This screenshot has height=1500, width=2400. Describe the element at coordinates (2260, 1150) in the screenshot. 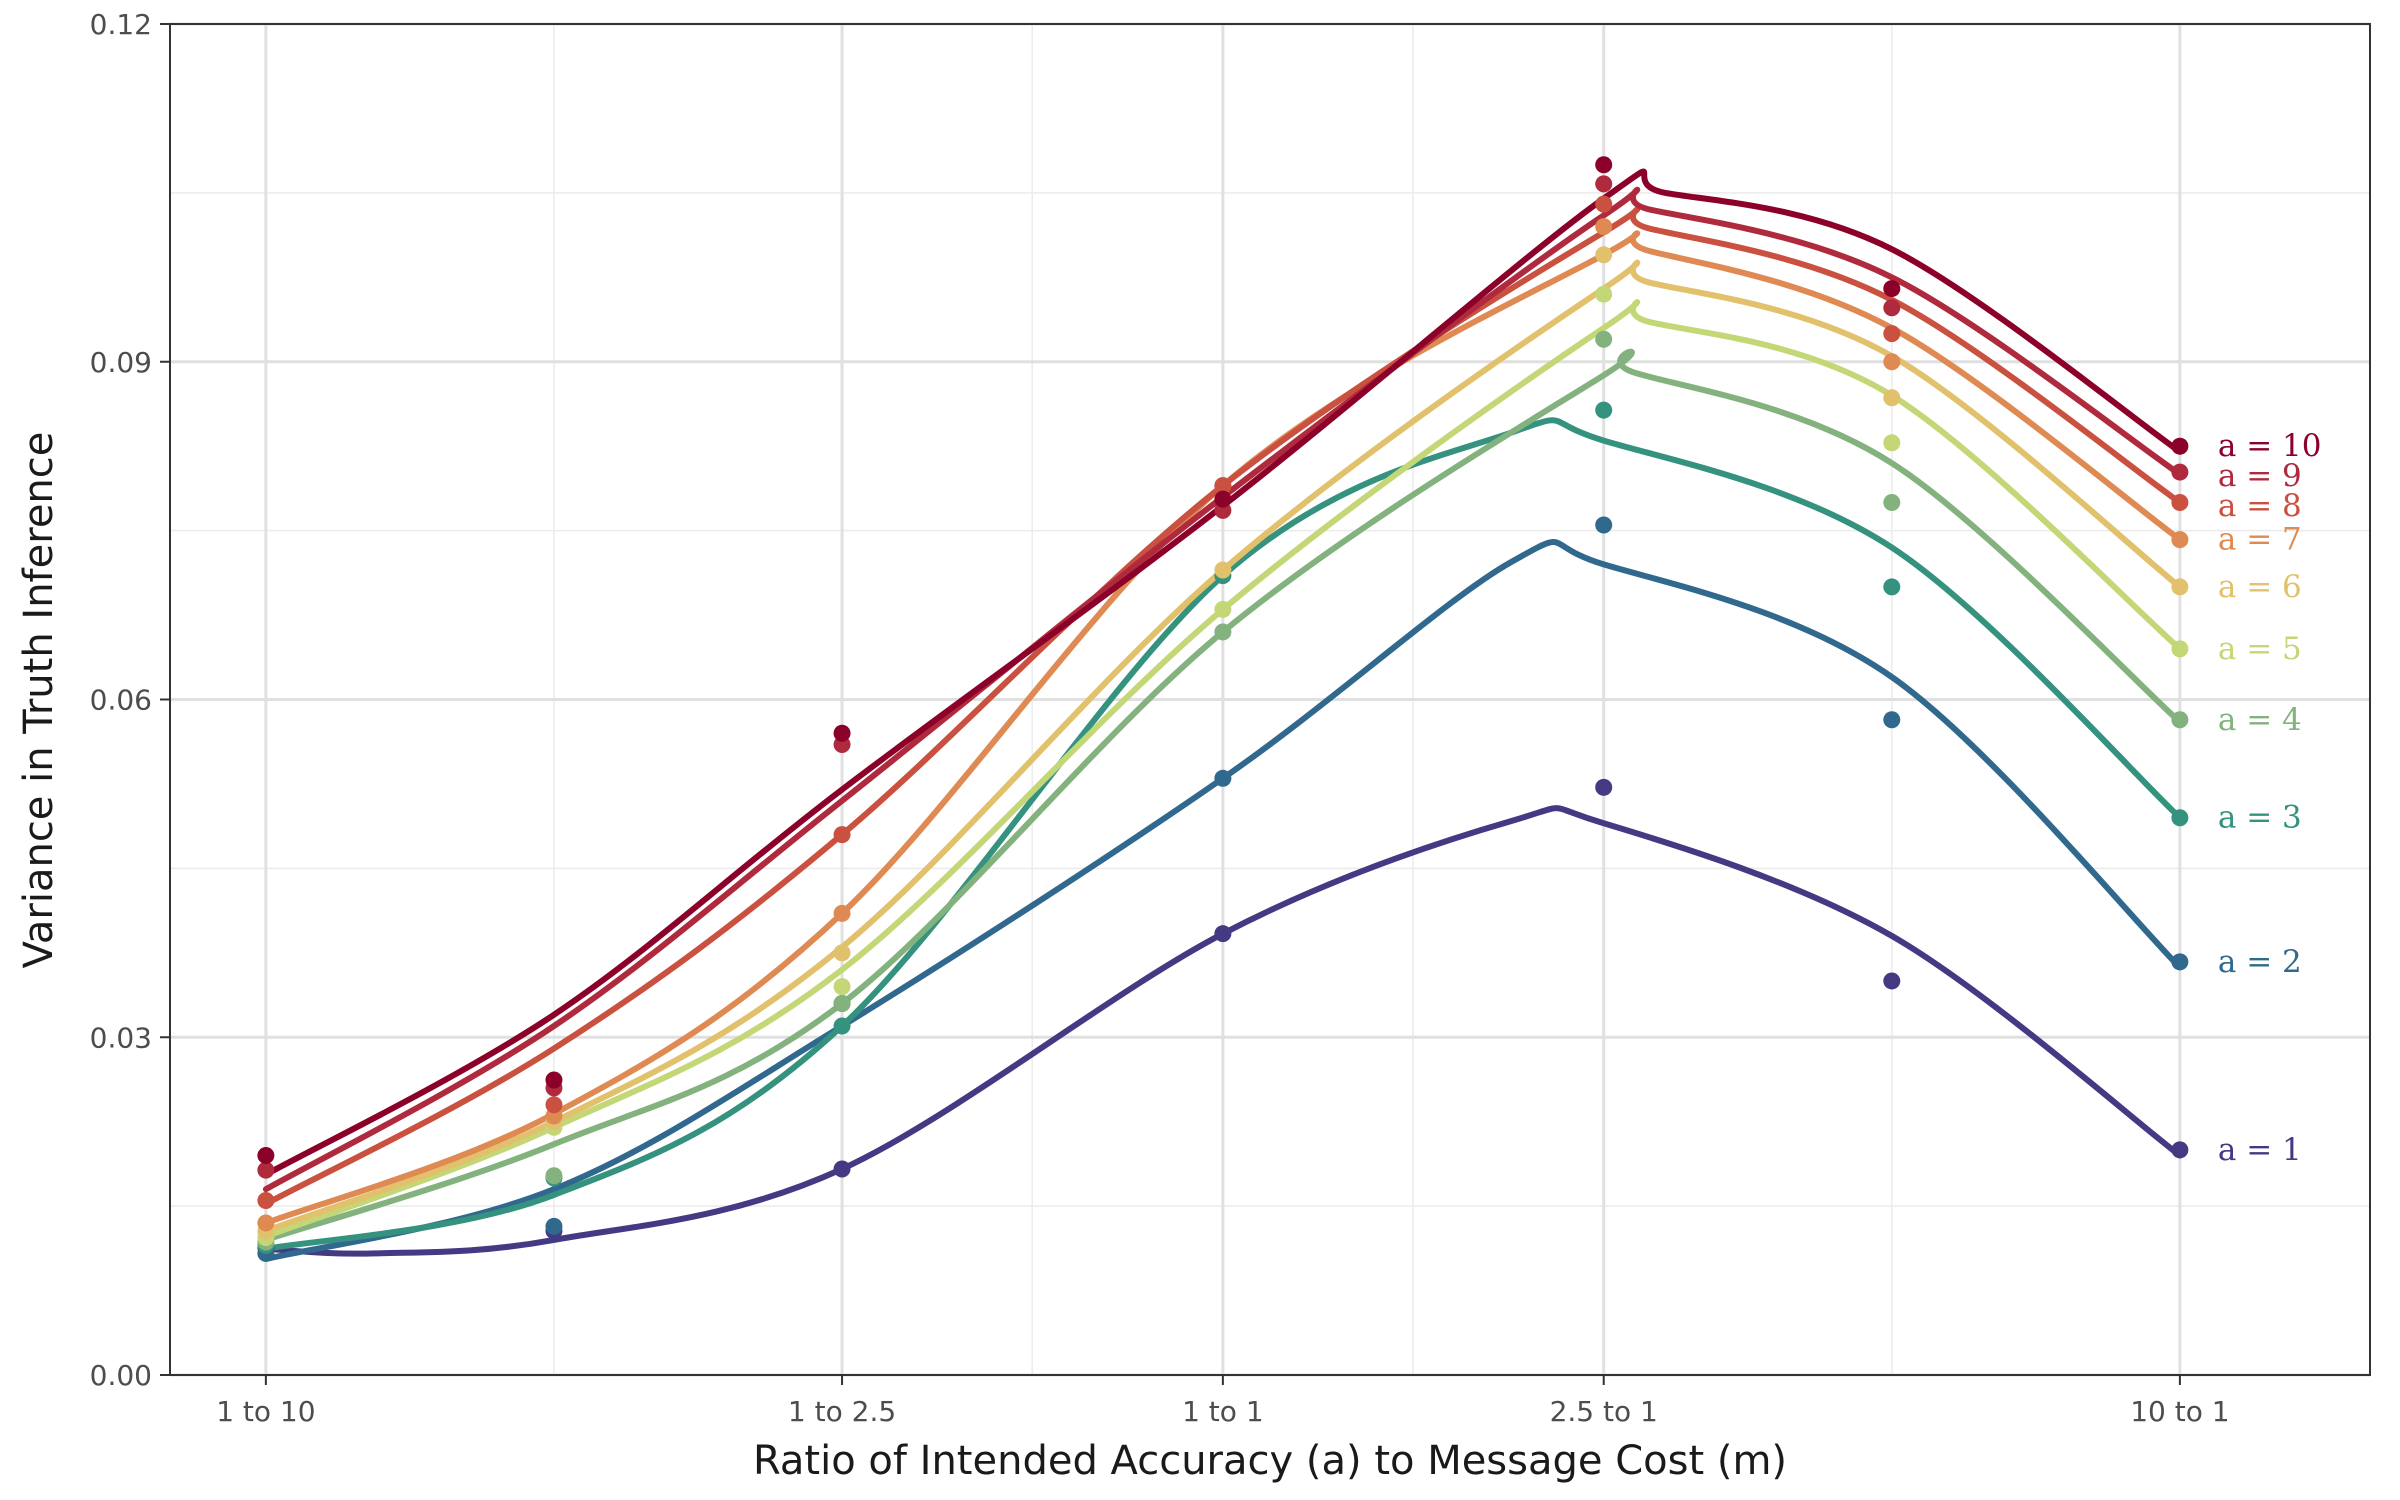

I see `series-label-a1: a = 1` at that location.